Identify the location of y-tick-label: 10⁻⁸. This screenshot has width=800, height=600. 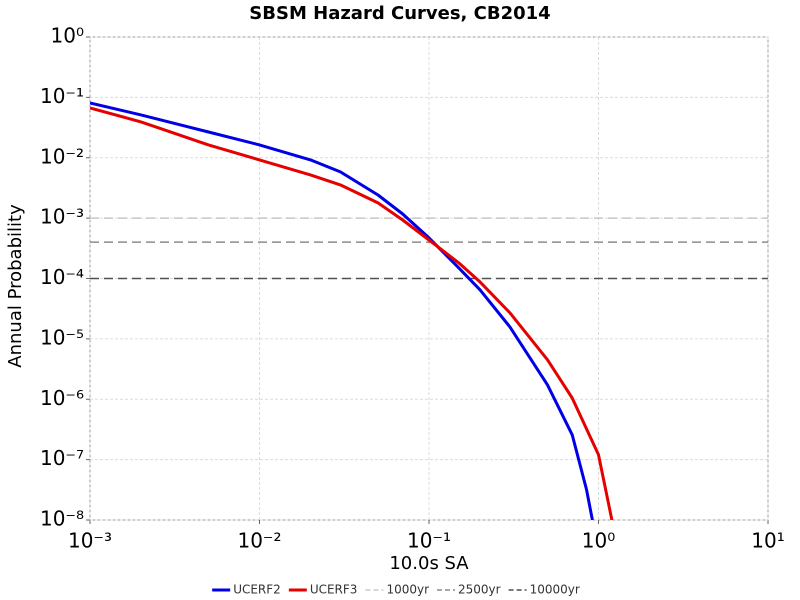
(62, 519).